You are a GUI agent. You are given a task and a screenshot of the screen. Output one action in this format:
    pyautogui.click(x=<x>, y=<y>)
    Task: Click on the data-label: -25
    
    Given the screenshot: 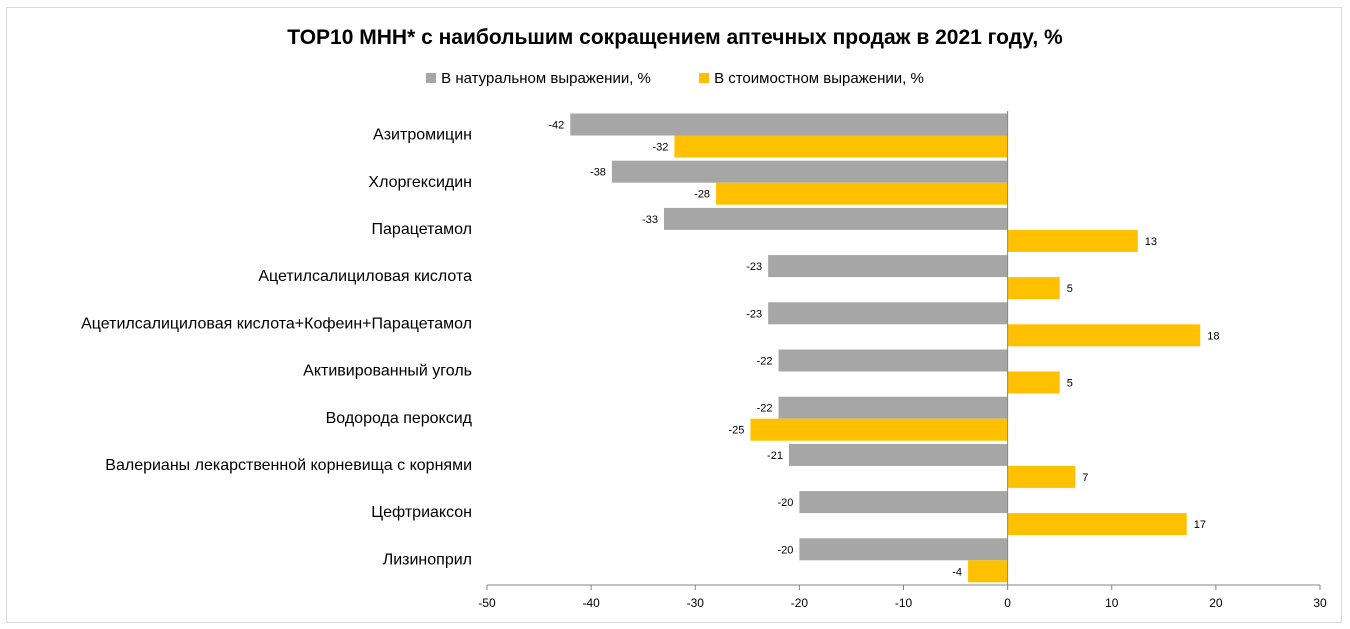 What is the action you would take?
    pyautogui.click(x=737, y=431)
    